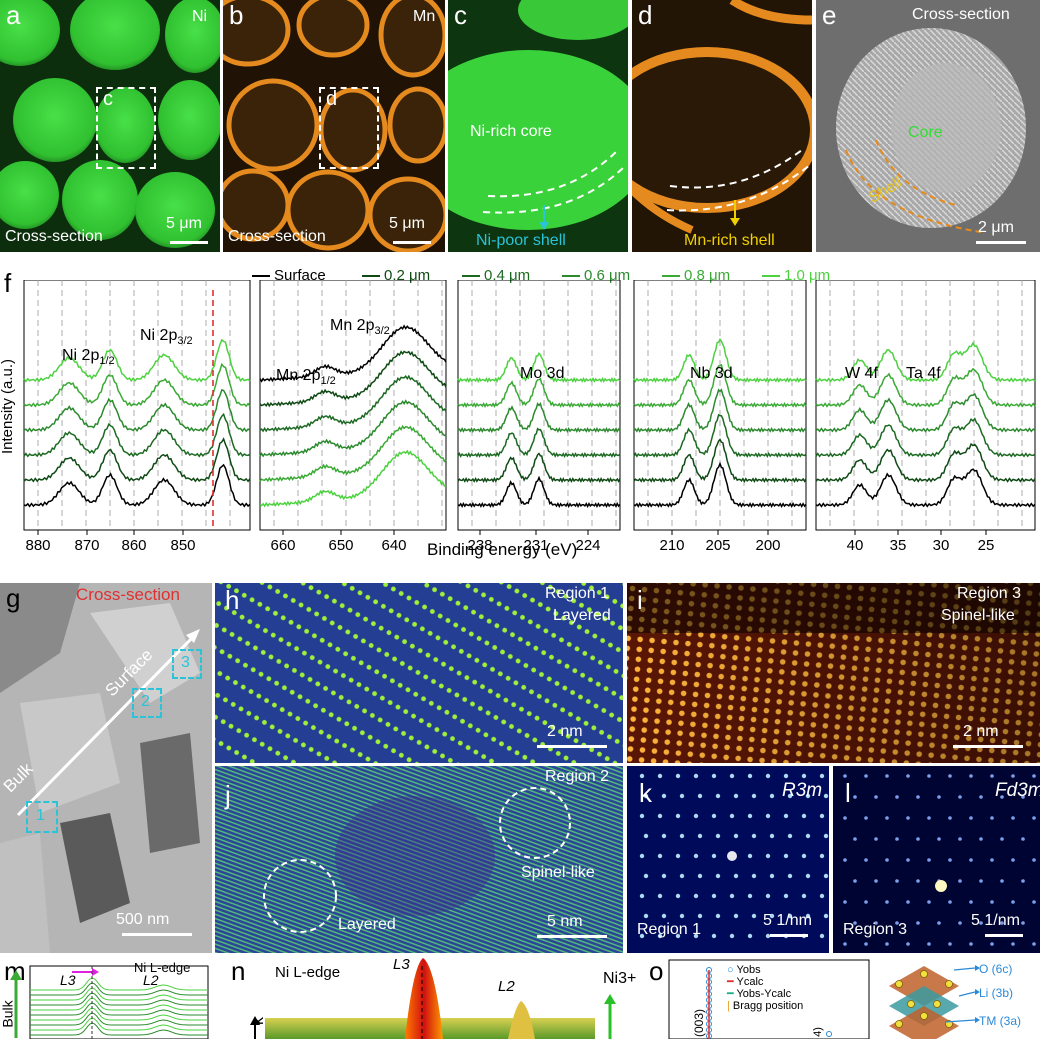  I want to click on panel-k-scale-label: 5 1/nm, so click(787, 920).